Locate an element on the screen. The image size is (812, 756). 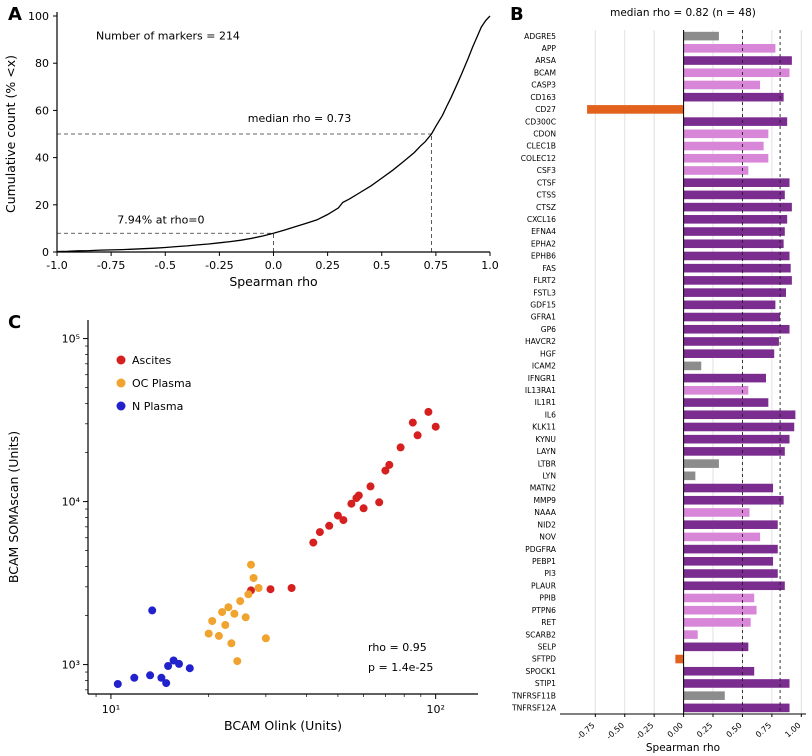
gene-label: CDON is located at coordinates (544, 134).